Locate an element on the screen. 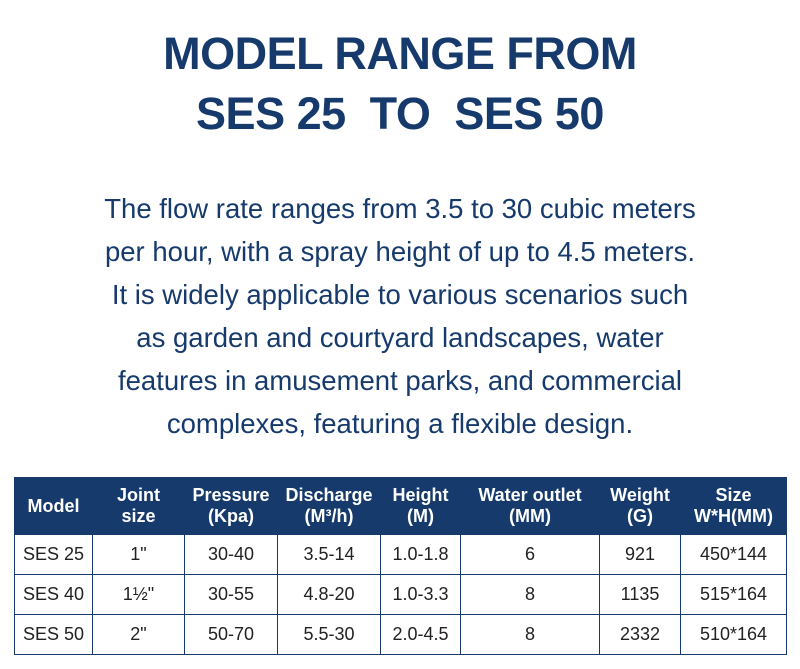  cell-model: SES 40 is located at coordinates (53, 594).